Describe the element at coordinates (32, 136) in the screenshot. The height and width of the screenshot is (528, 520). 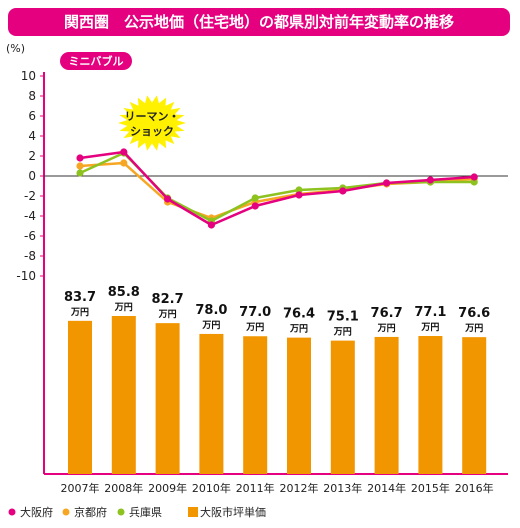
I see `y-tick-label: 4` at that location.